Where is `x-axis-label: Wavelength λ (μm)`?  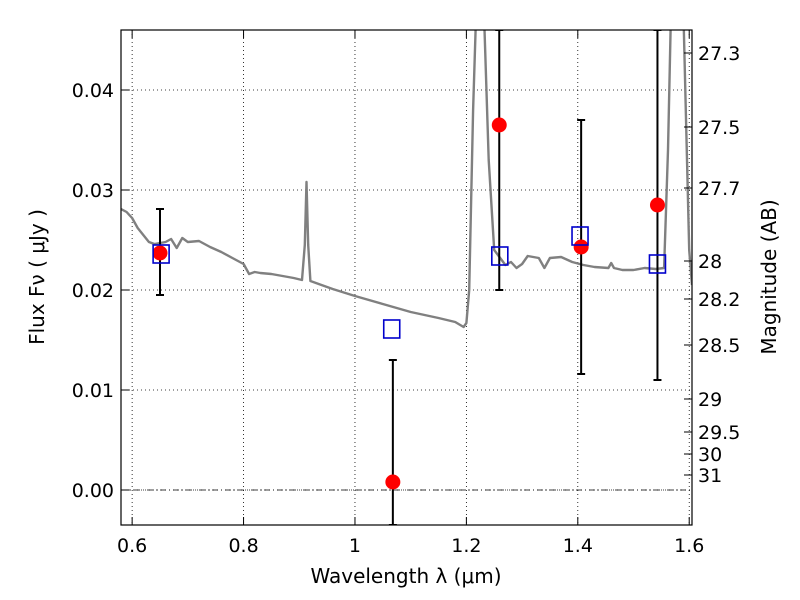
x-axis-label: Wavelength λ (μm) is located at coordinates (405, 576).